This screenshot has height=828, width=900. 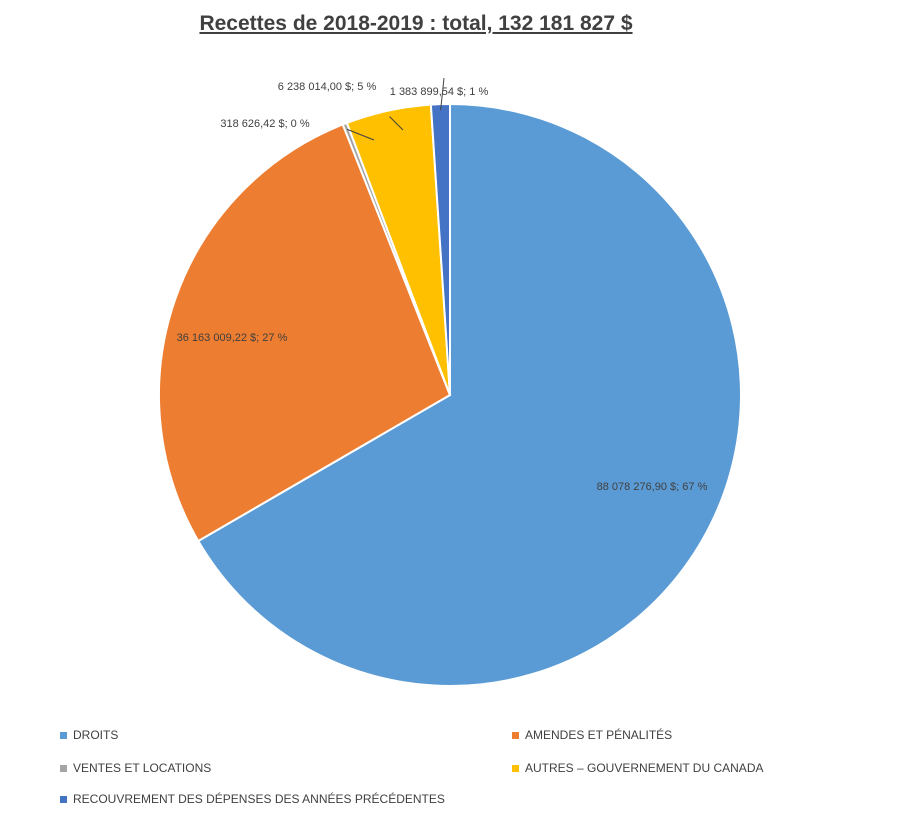 What do you see at coordinates (265, 124) in the screenshot?
I see `data-label-2: 318 626,42 $; 0 %` at bounding box center [265, 124].